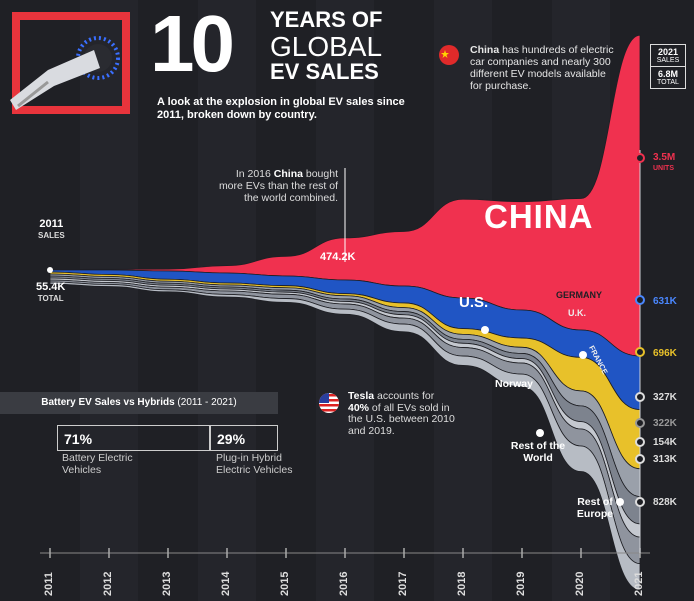 This screenshot has height=601, width=694. Describe the element at coordinates (538, 452) in the screenshot. I see `rest-world-label: Rest of the World` at that location.